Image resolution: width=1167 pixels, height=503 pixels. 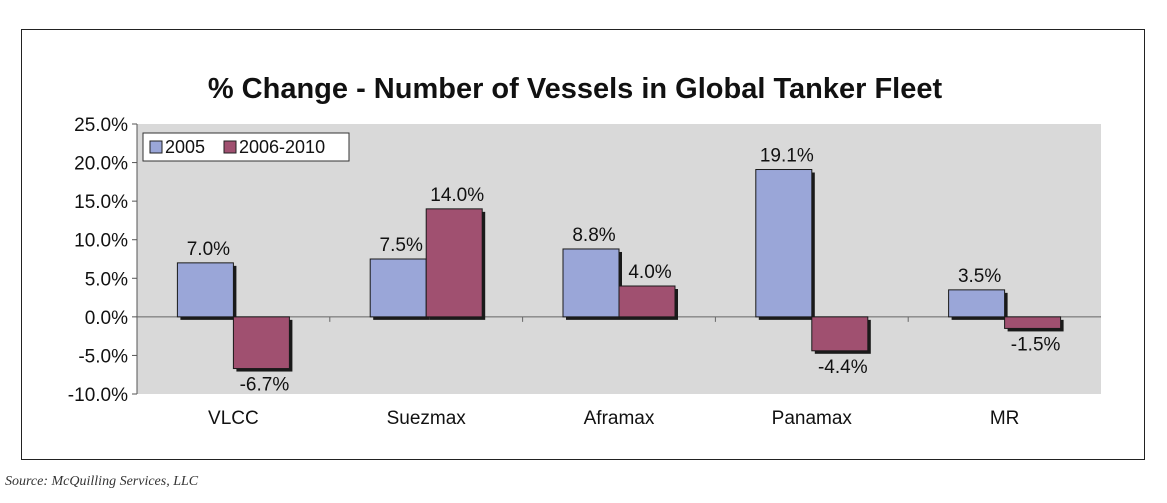 What do you see at coordinates (1005, 418) in the screenshot?
I see `x-tick-label: MR` at bounding box center [1005, 418].